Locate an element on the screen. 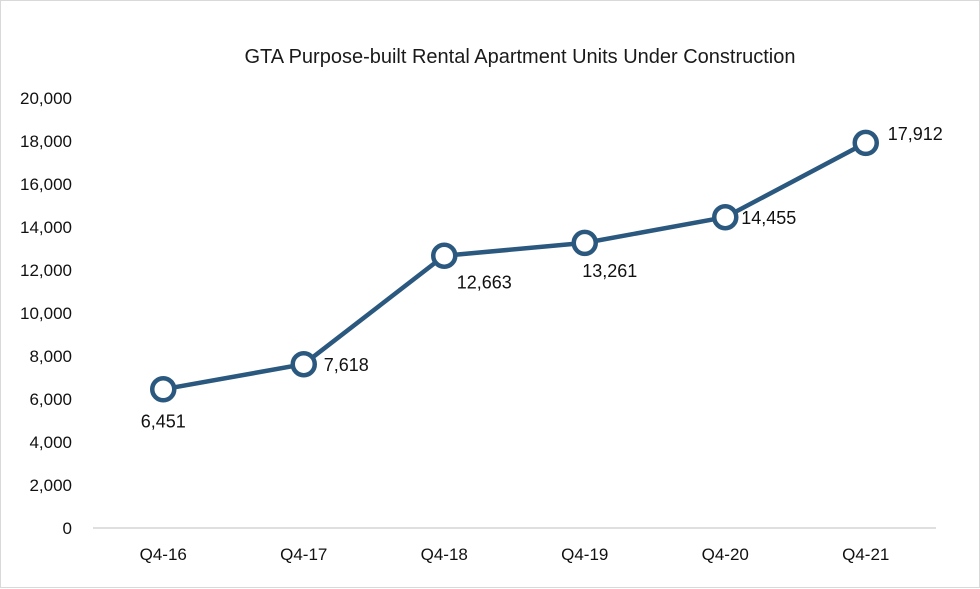 The width and height of the screenshot is (980, 589). x-tick-label: Q4-20 is located at coordinates (725, 554).